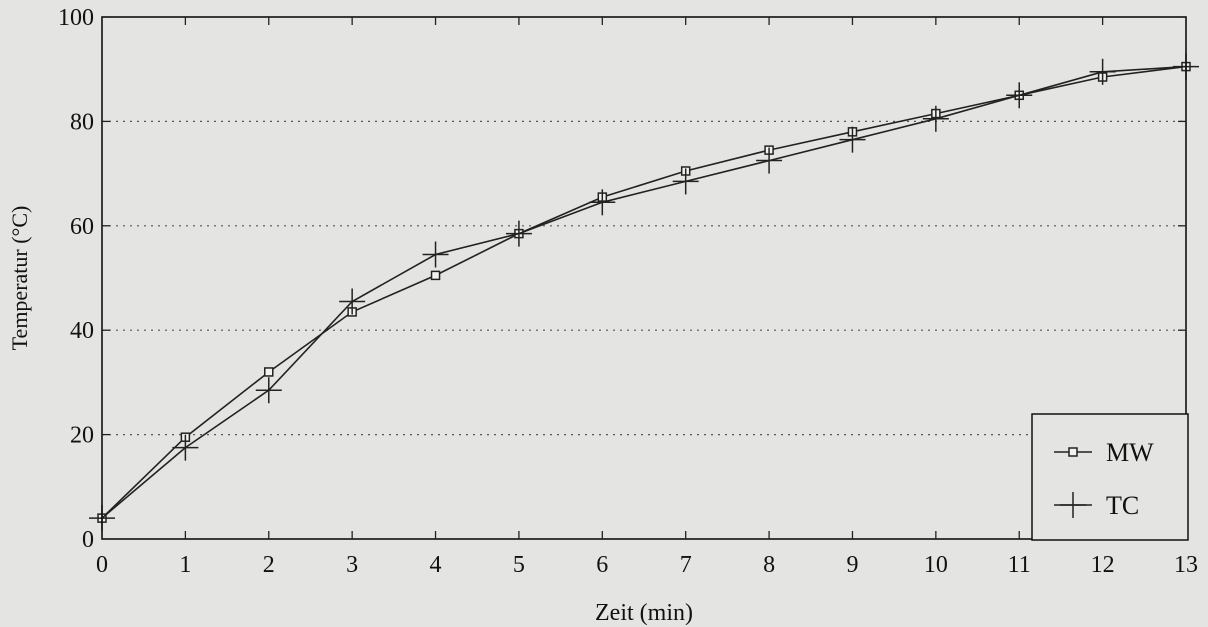 Image resolution: width=1208 pixels, height=627 pixels. Describe the element at coordinates (1130, 452) in the screenshot. I see `legend-label: MW` at that location.